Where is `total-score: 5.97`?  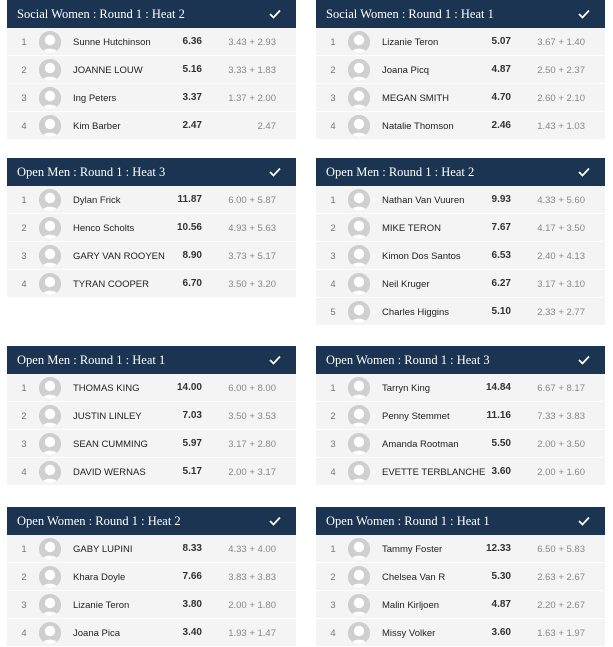
total-score: 5.97 is located at coordinates (192, 443).